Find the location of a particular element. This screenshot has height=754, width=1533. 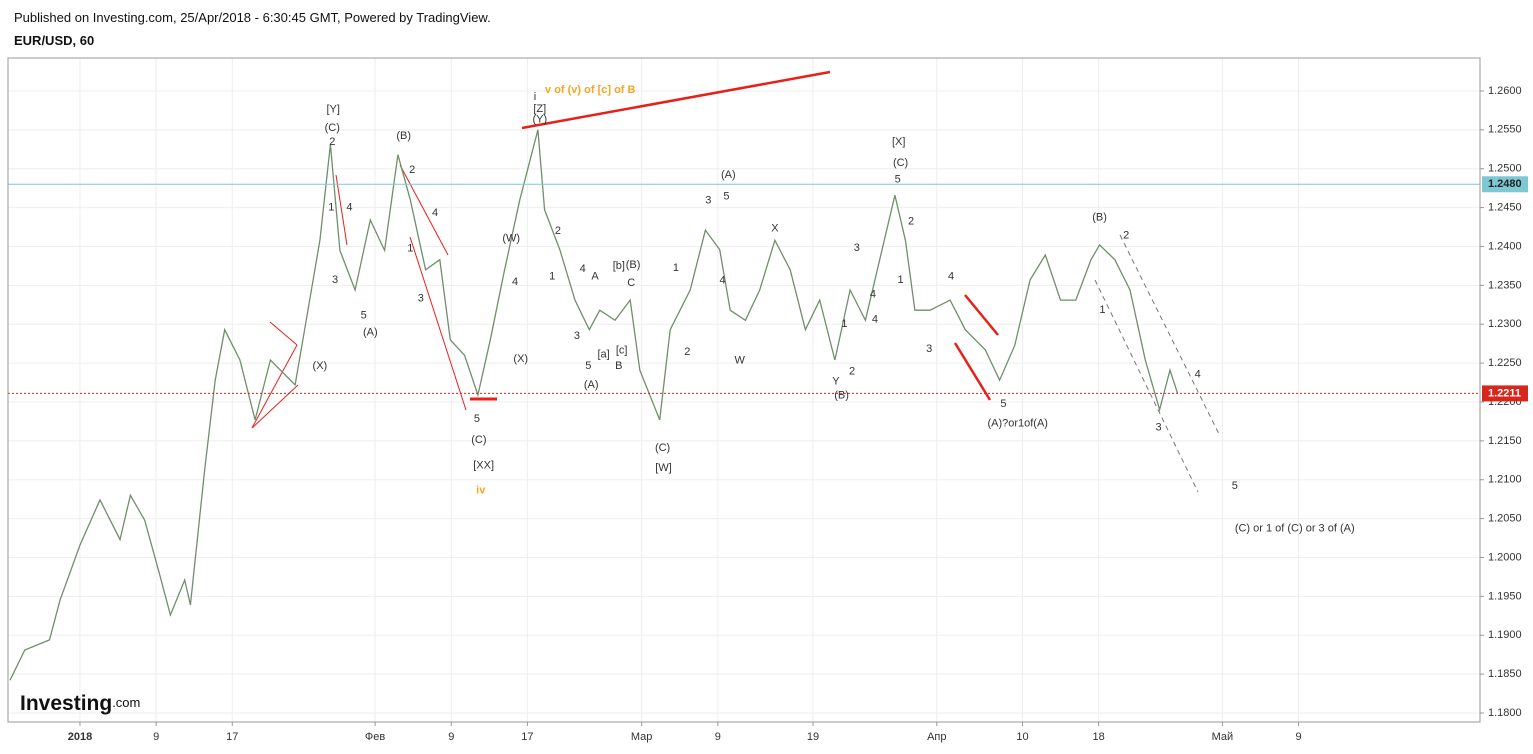

y-tick-label: 1.2600 is located at coordinates (1505, 91).